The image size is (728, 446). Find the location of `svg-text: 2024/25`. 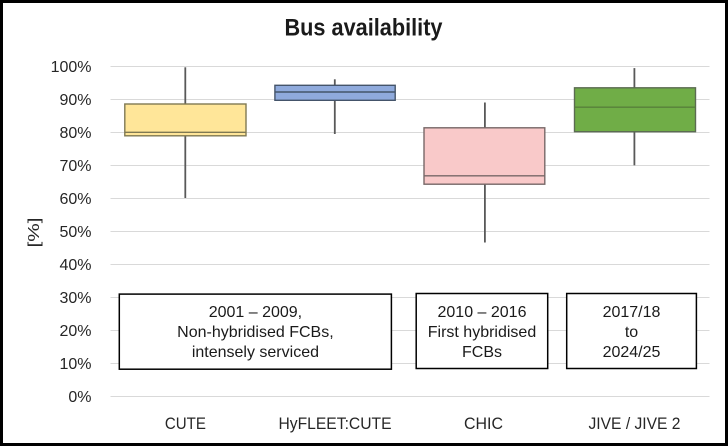

svg-text: 2024/25 is located at coordinates (632, 352).